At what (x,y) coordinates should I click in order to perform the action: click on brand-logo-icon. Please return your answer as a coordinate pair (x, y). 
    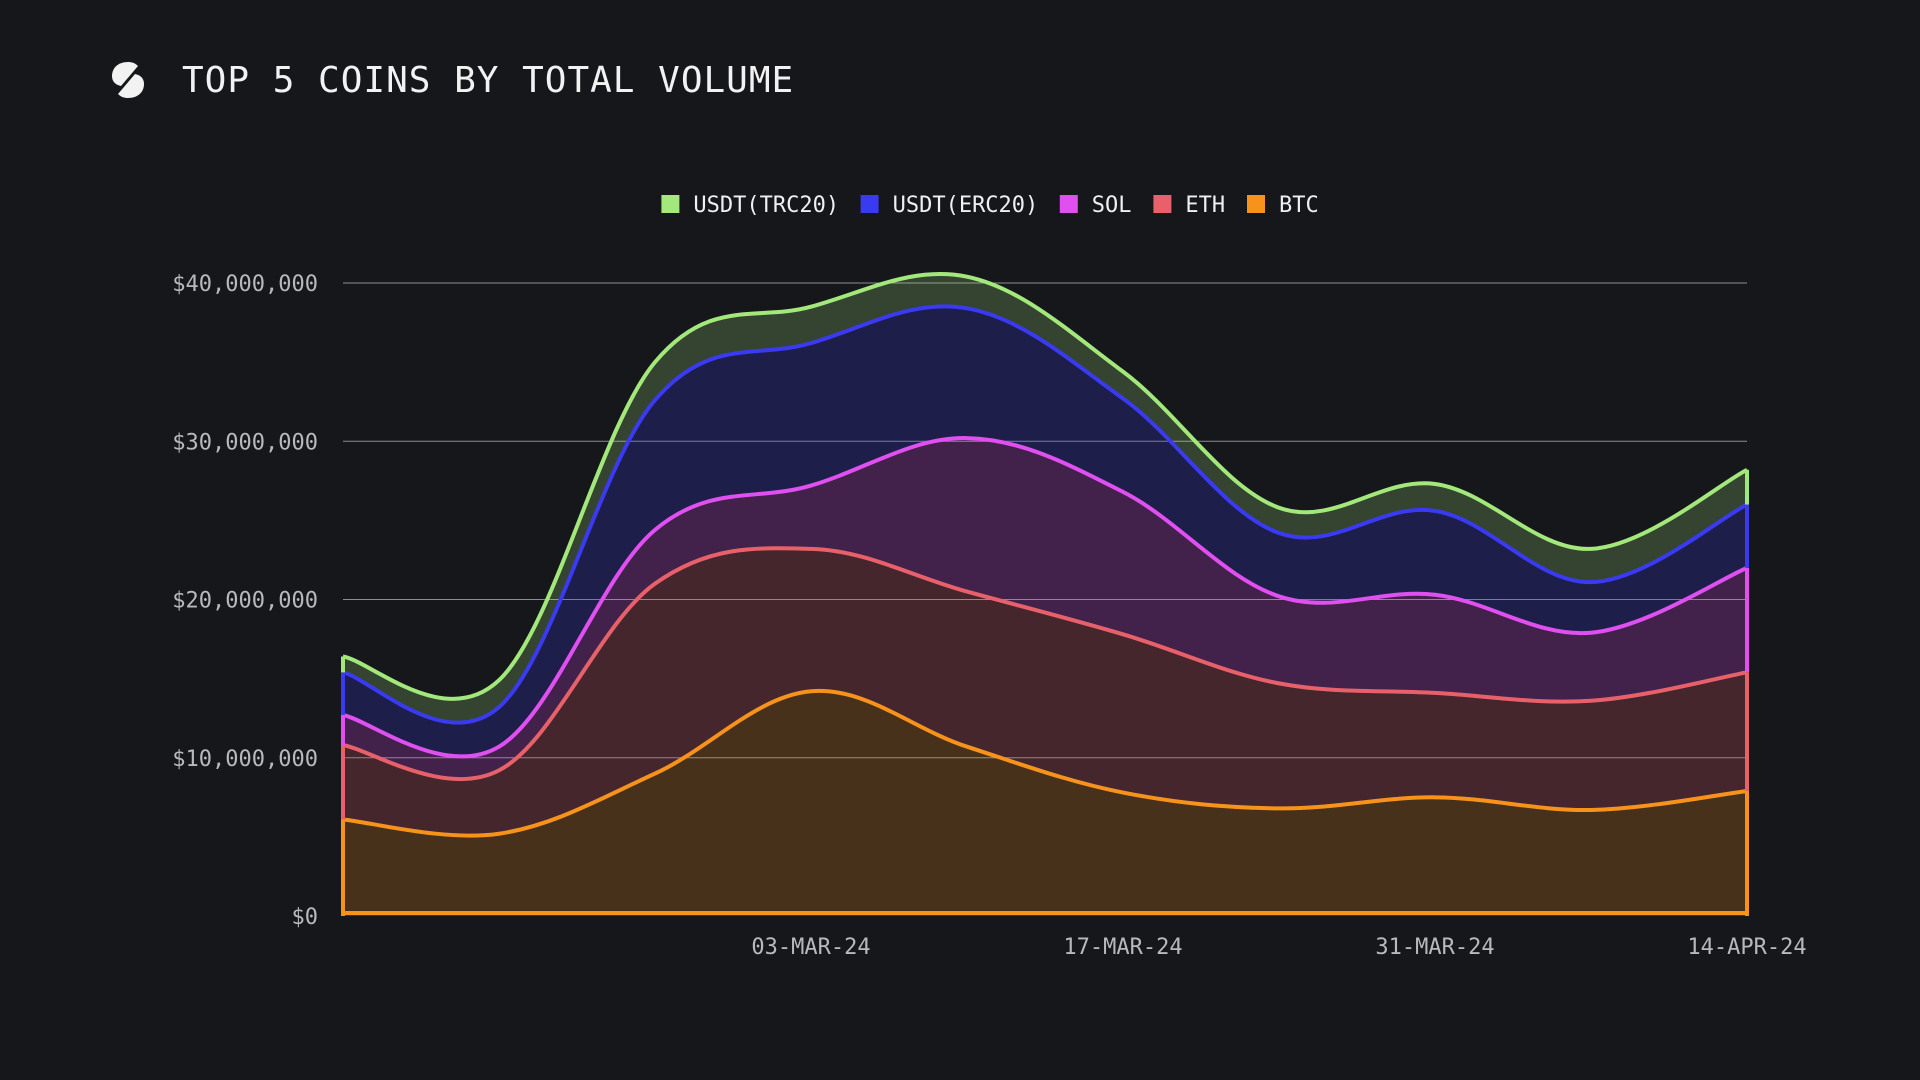
    Looking at the image, I should click on (128, 80).